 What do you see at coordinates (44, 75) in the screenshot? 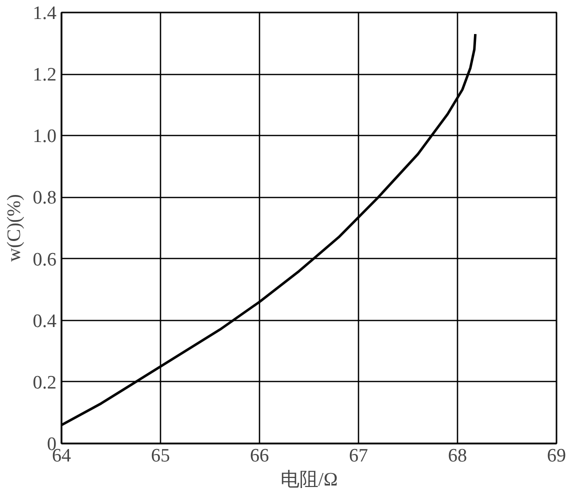
I see `y-tick-label: 1.2` at bounding box center [44, 75].